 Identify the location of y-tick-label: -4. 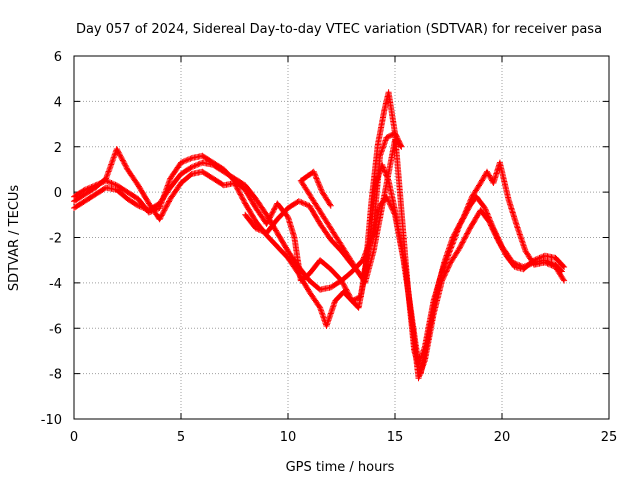
(55, 284).